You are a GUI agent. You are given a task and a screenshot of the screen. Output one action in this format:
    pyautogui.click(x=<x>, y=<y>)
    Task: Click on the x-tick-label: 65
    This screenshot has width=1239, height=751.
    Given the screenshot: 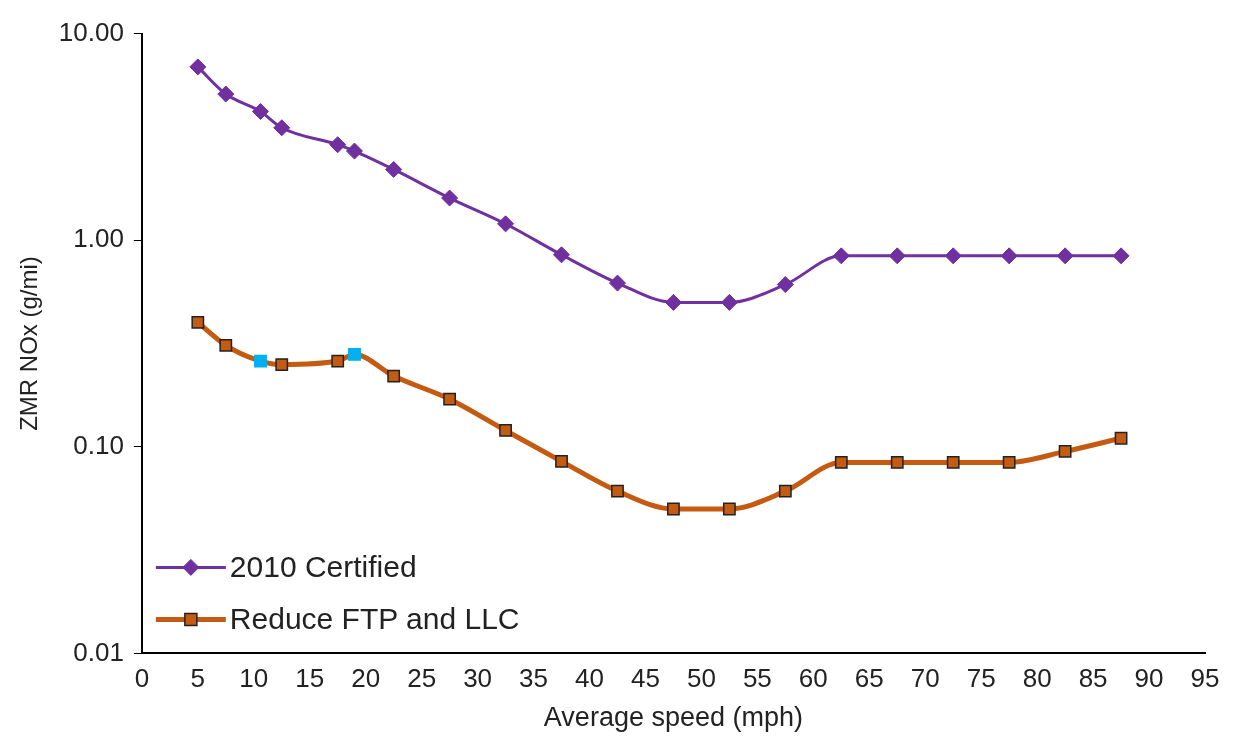 What is the action you would take?
    pyautogui.click(x=869, y=678)
    